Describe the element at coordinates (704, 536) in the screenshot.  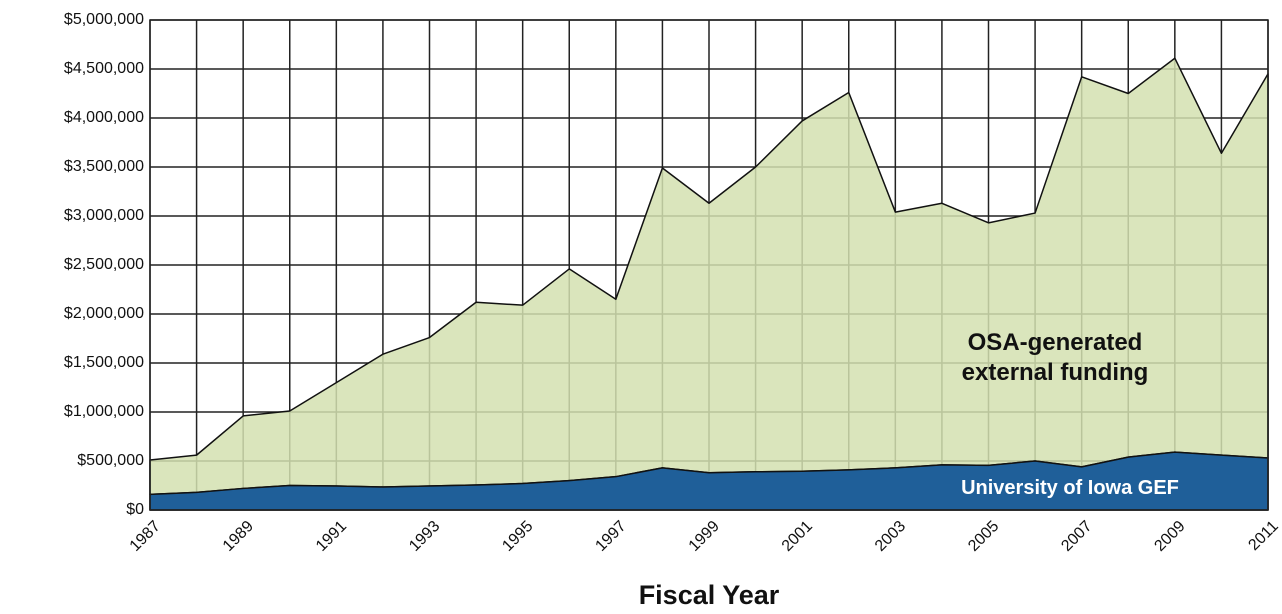
I see `x-tick-label: 1999` at that location.